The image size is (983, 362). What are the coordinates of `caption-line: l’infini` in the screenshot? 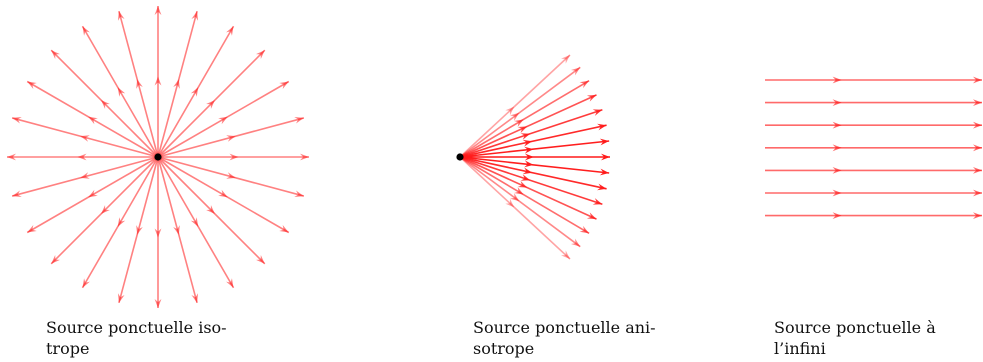 It's located at (800, 348).